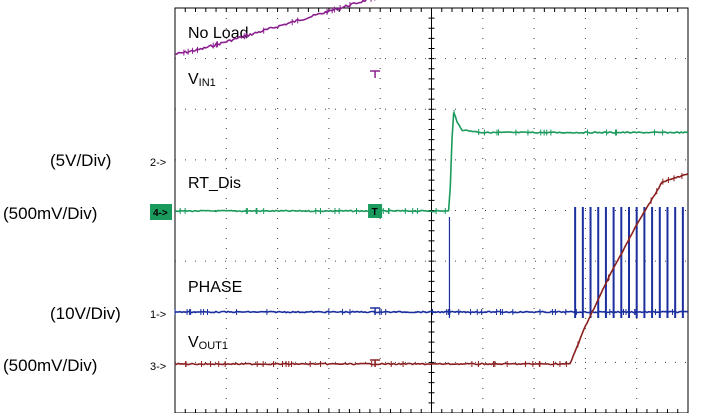 The image size is (701, 413). I want to click on scale-label-ch3: (500mV/Div), so click(50, 365).